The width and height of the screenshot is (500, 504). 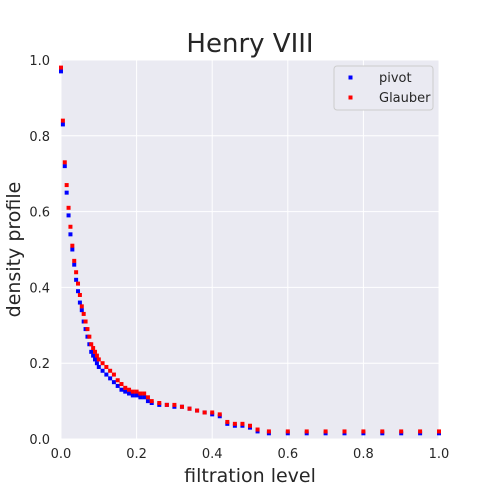 What do you see at coordinates (39, 364) in the screenshot?
I see `y-tick-label: 0.2` at bounding box center [39, 364].